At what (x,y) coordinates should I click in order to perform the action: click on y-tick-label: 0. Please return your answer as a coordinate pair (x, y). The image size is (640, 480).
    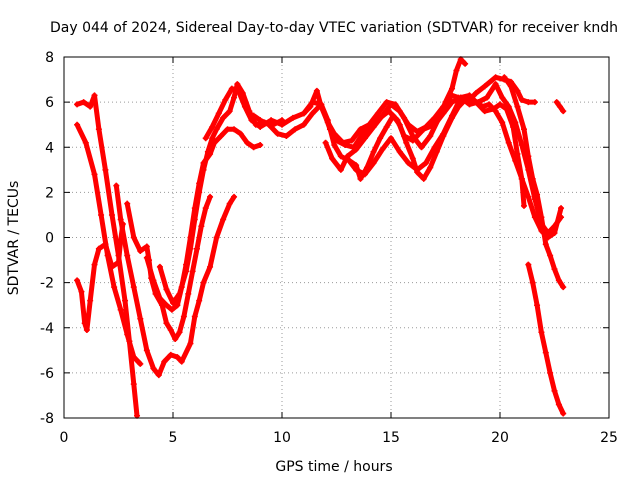
    Looking at the image, I should click on (49, 239).